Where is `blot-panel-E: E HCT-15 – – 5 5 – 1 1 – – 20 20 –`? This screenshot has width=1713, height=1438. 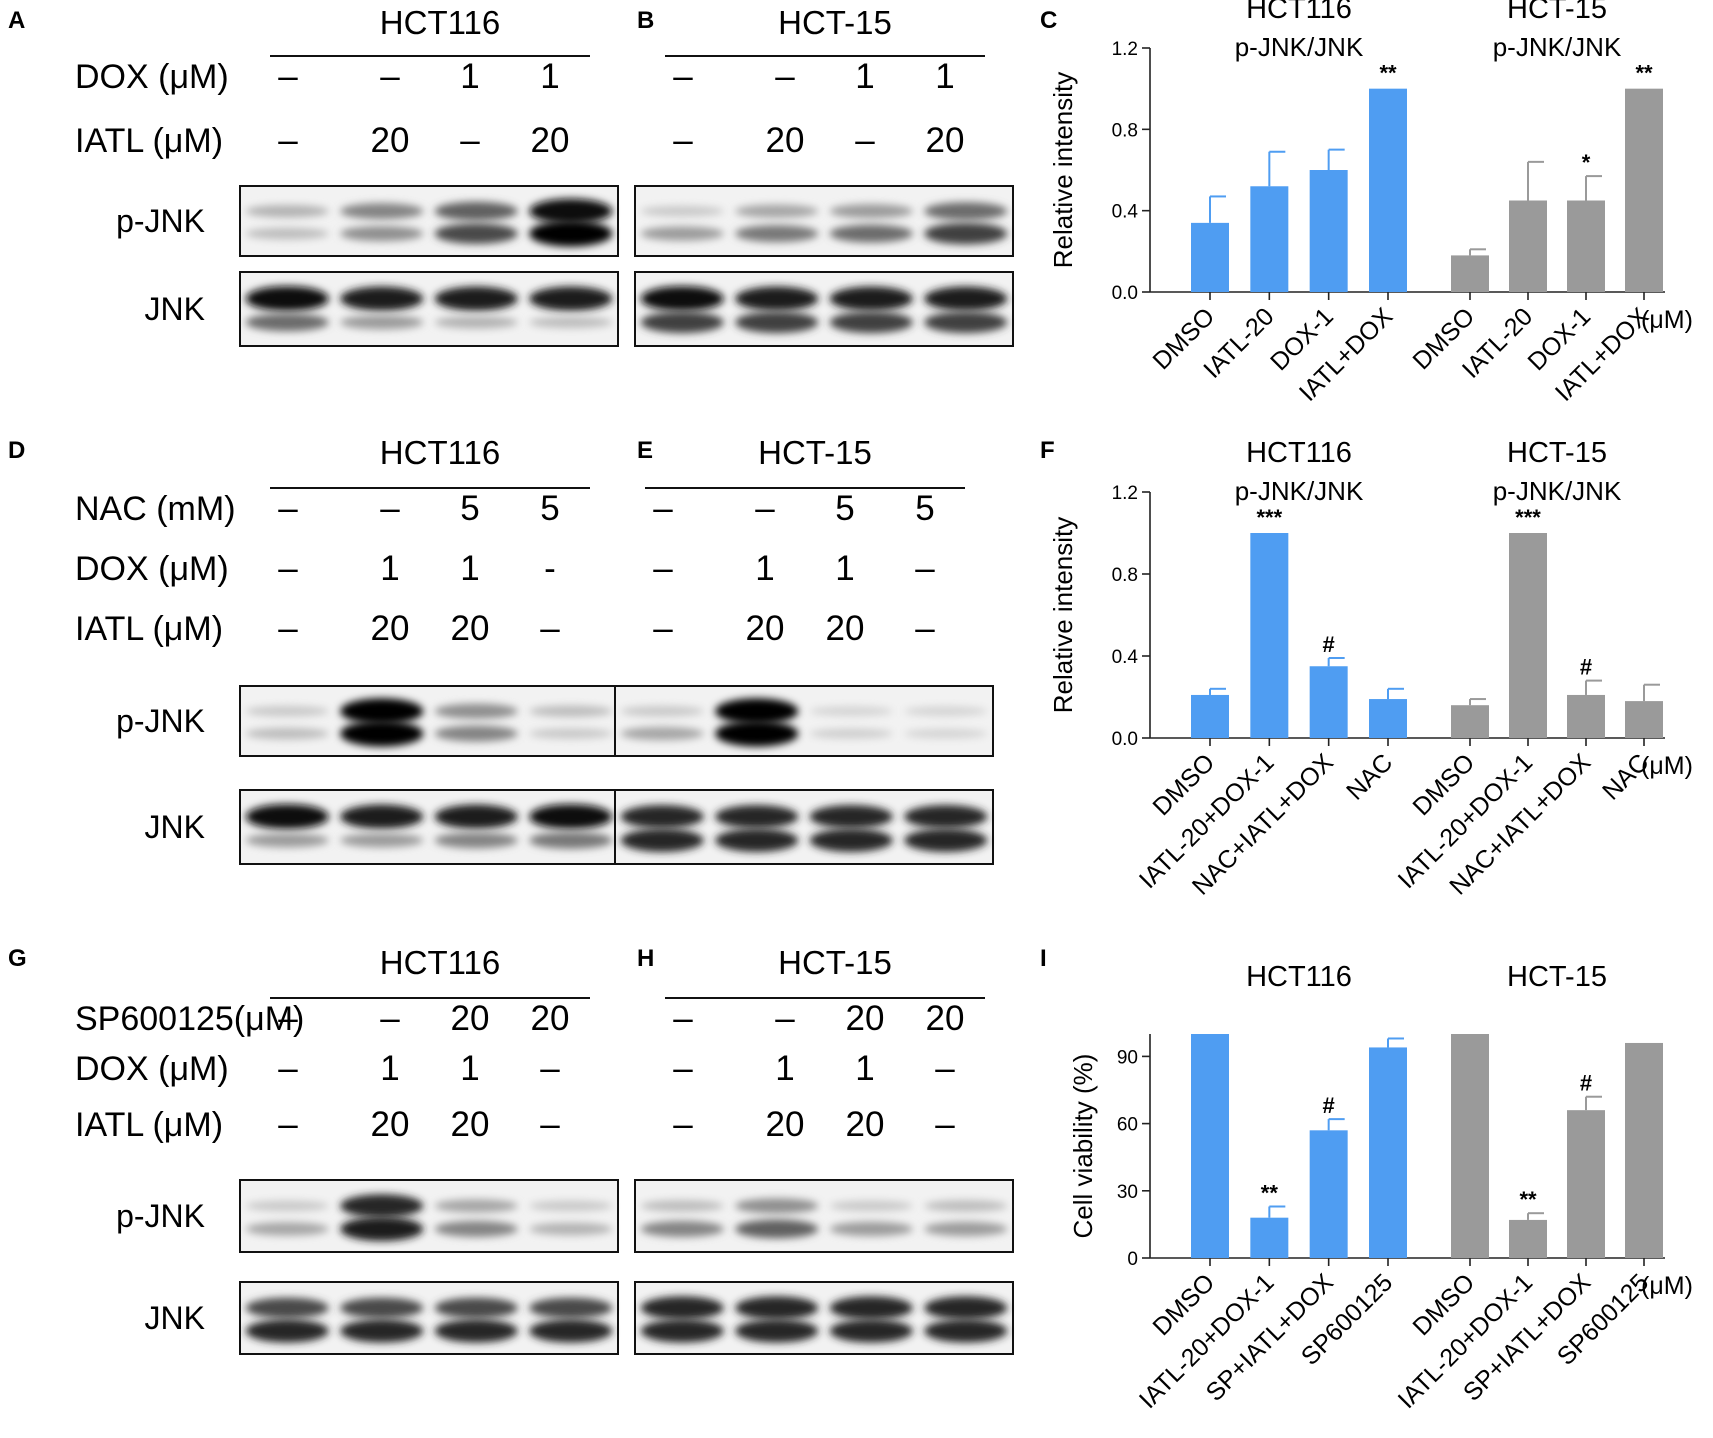
blot-panel-E: E HCT-15 – – 5 5 – 1 1 – – 20 20 – is located at coordinates (804, 649).